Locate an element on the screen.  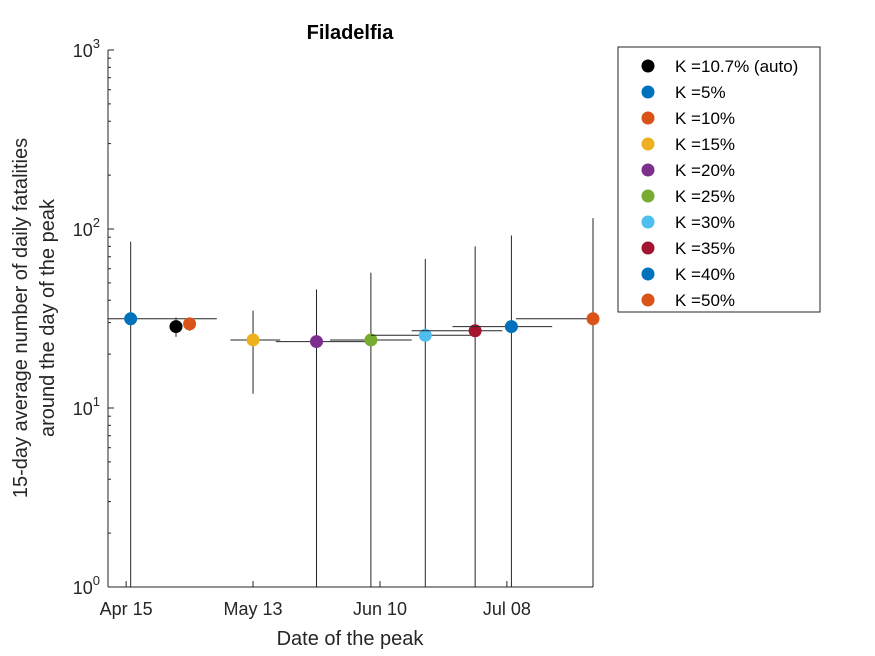
y-tick-label-exponent: 2 is located at coordinates (96, 222).